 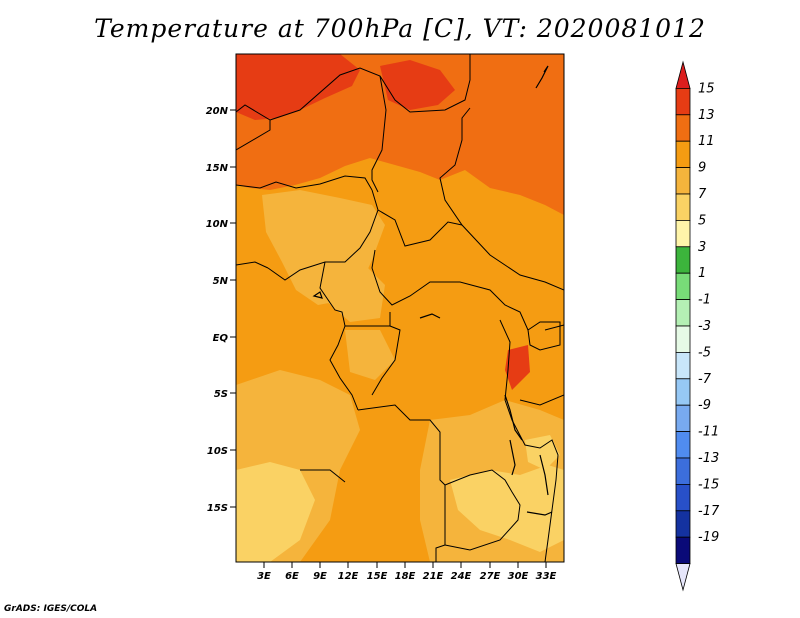 I want to click on colorbar-label: 3, so click(x=702, y=247).